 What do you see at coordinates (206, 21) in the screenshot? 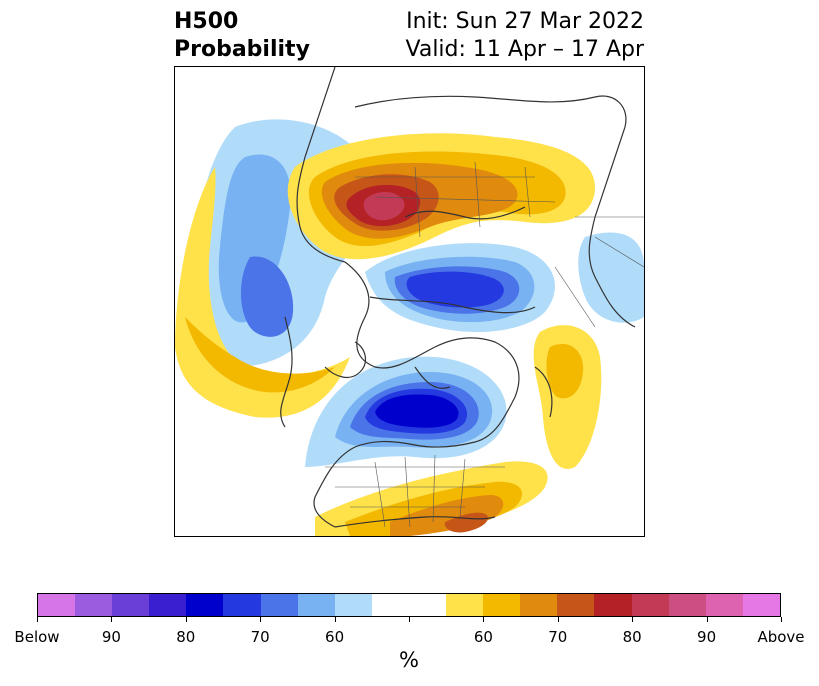
I see `field-label: H500` at bounding box center [206, 21].